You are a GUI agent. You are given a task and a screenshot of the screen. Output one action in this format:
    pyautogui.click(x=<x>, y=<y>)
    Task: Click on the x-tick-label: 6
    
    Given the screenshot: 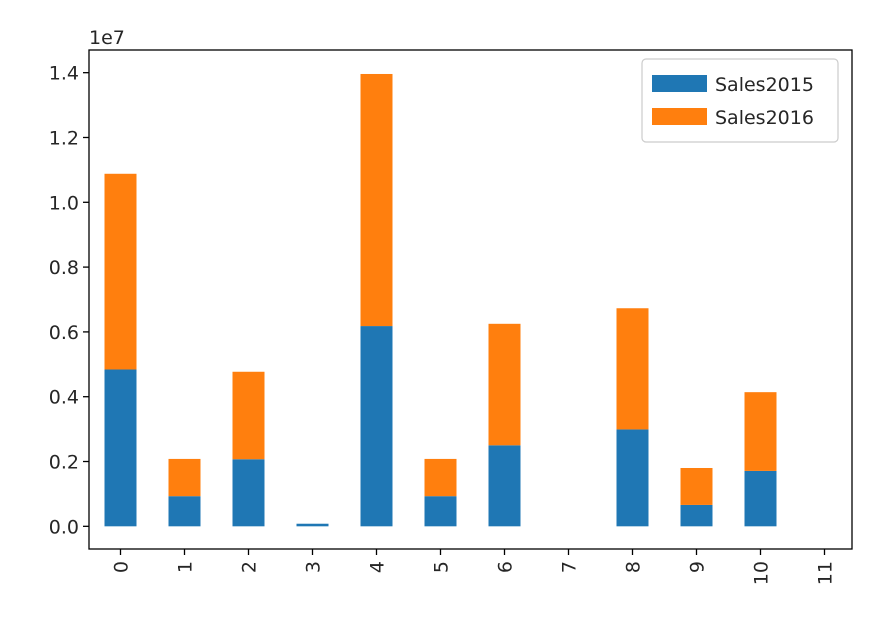 What is the action you would take?
    pyautogui.click(x=506, y=567)
    